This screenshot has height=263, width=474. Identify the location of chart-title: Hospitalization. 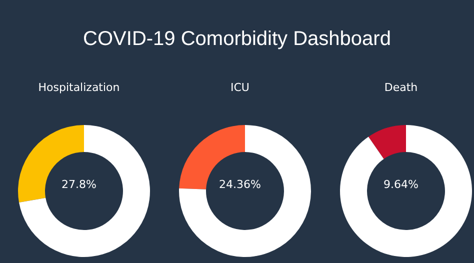
(79, 87).